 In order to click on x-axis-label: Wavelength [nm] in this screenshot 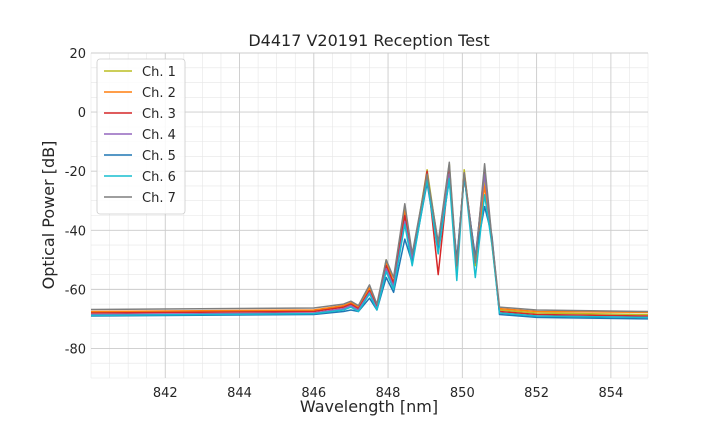, I will do `click(369, 406)`.